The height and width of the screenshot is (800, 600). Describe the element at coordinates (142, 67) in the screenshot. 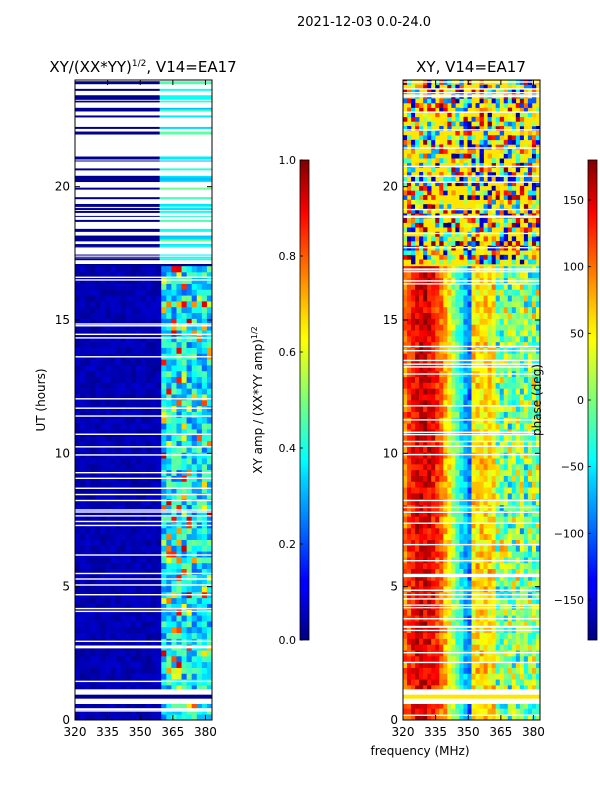

I see `left-plot-title: XY/(XX*YY)1/2, V14=EA17` at that location.